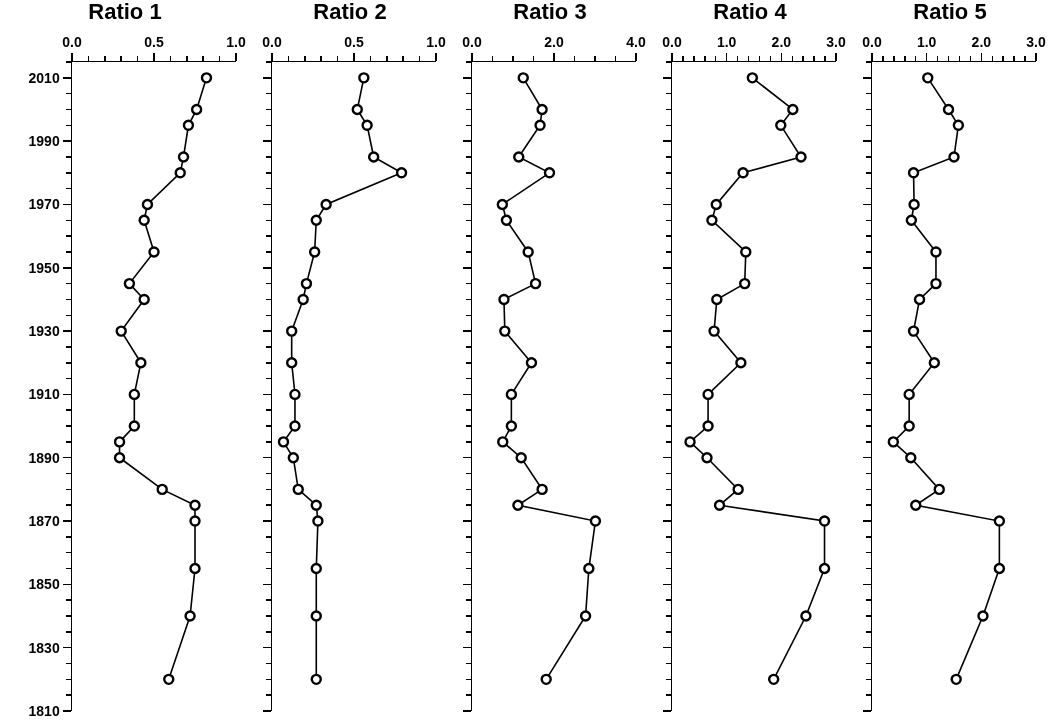  What do you see at coordinates (44, 457) in the screenshot?
I see `y-tick-label: 1890` at bounding box center [44, 457].